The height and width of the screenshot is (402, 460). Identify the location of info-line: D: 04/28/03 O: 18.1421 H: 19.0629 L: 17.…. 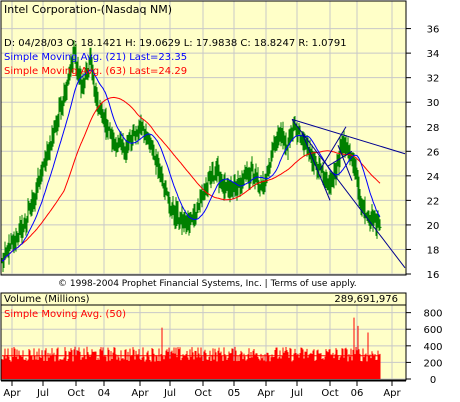
(175, 43).